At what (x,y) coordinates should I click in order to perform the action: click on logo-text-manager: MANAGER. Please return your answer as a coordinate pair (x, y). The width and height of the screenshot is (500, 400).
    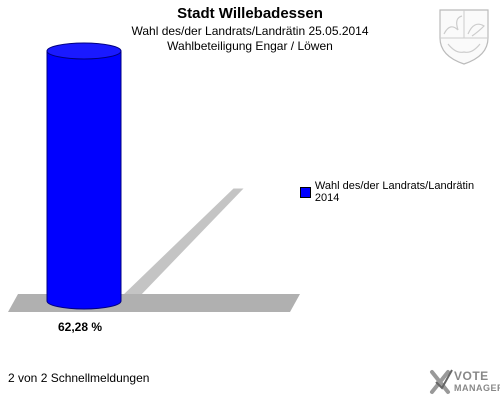
    Looking at the image, I should click on (477, 388).